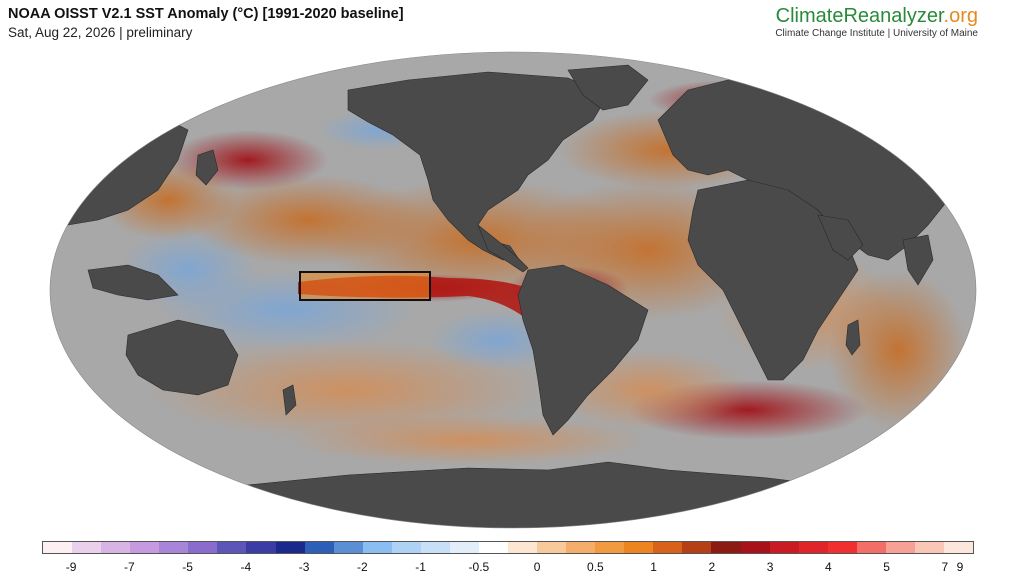  Describe the element at coordinates (246, 567) in the screenshot. I see `colorbar-tick-label: -4` at that location.